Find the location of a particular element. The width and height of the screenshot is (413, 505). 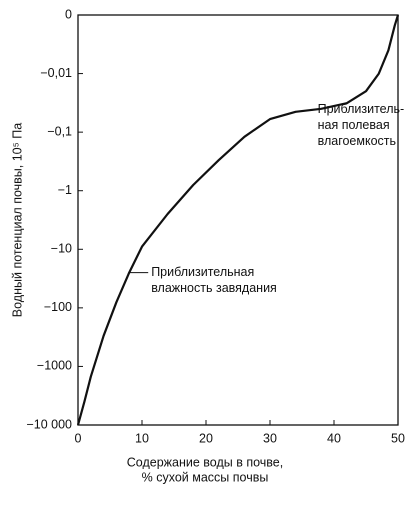

x-tick-label: 0 is located at coordinates (78, 438).